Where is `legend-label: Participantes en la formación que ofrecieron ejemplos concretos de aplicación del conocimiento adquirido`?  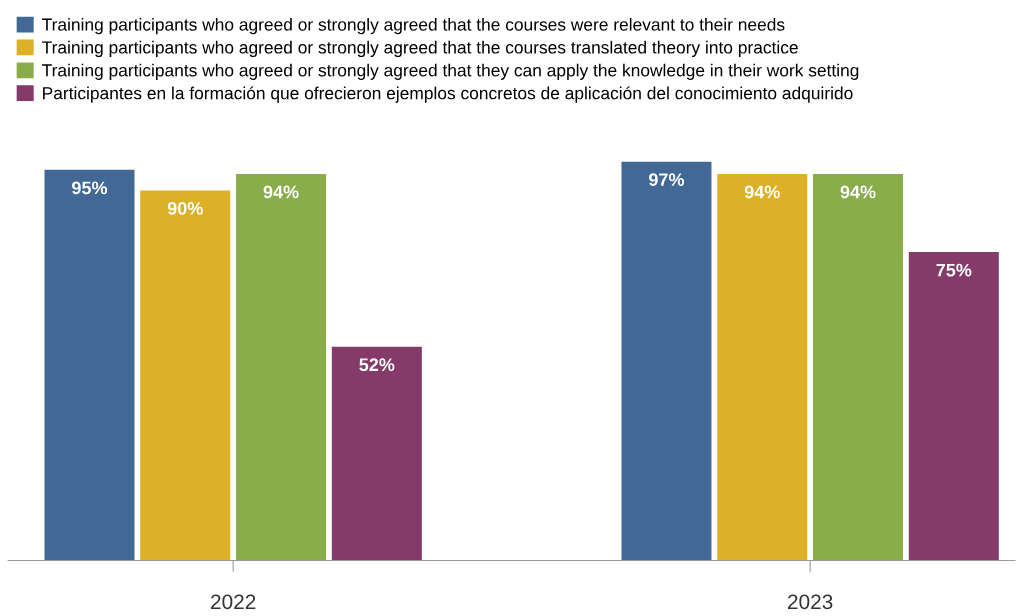
legend-label: Participantes en la formación que ofrecieron ejemplos concretos de aplicación del conocimiento adquirido is located at coordinates (448, 94).